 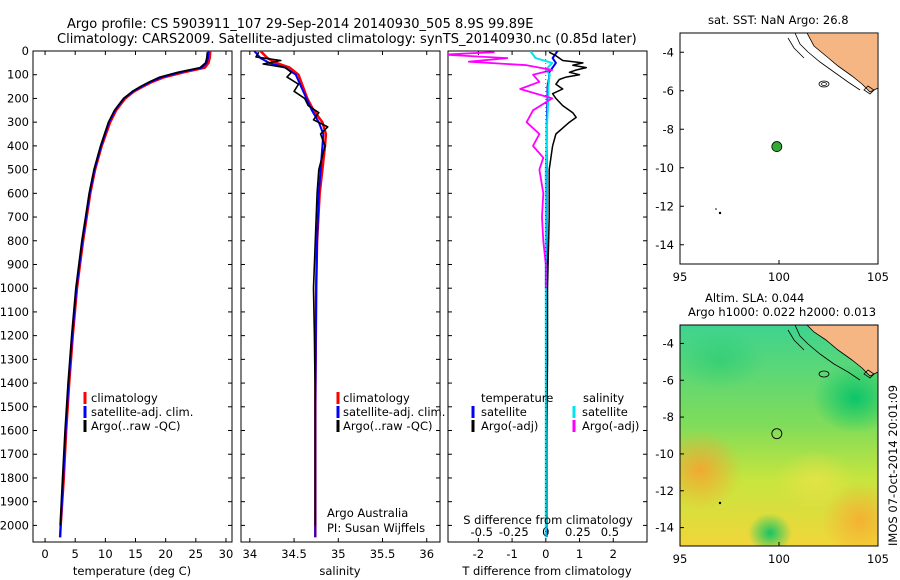 I want to click on temperature-x-label: temperature (deg C), so click(x=132, y=571).